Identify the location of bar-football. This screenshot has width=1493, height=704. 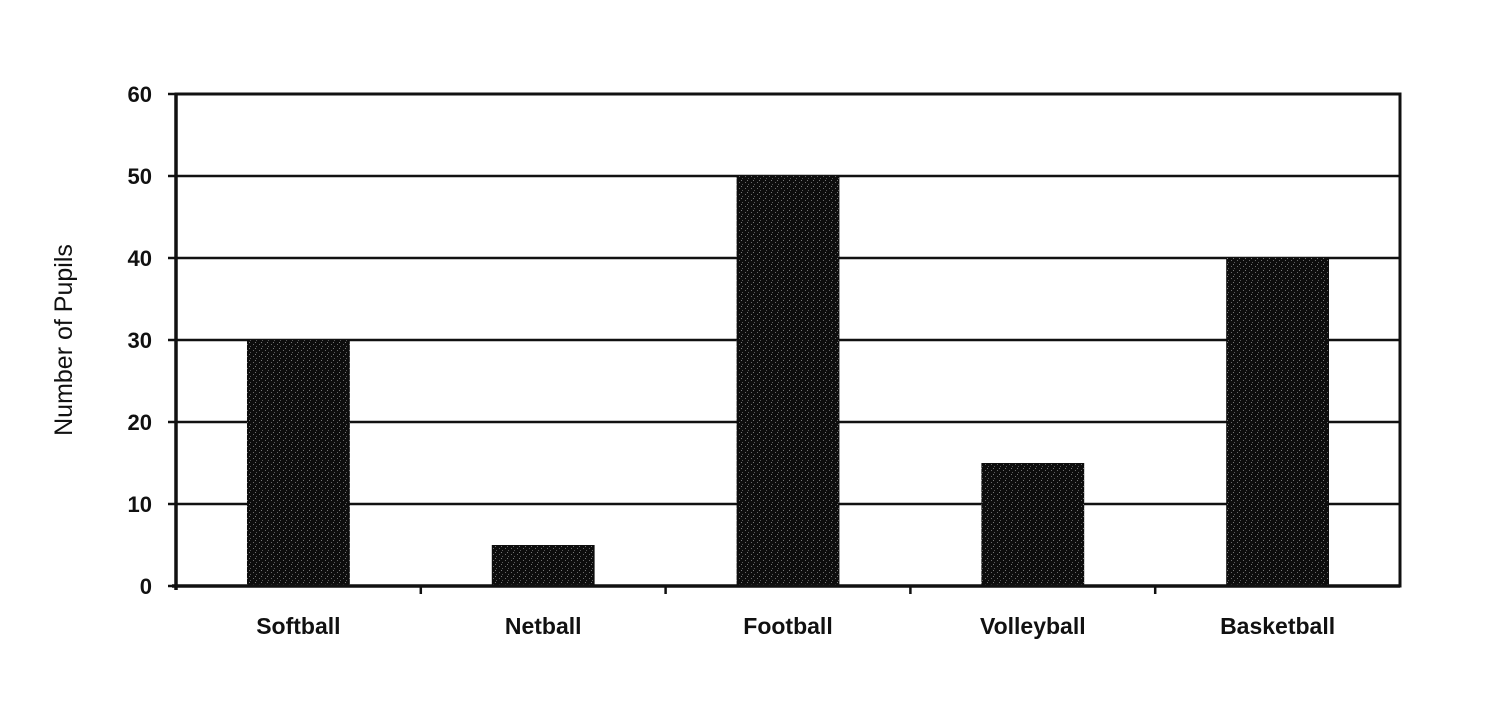
(788, 381).